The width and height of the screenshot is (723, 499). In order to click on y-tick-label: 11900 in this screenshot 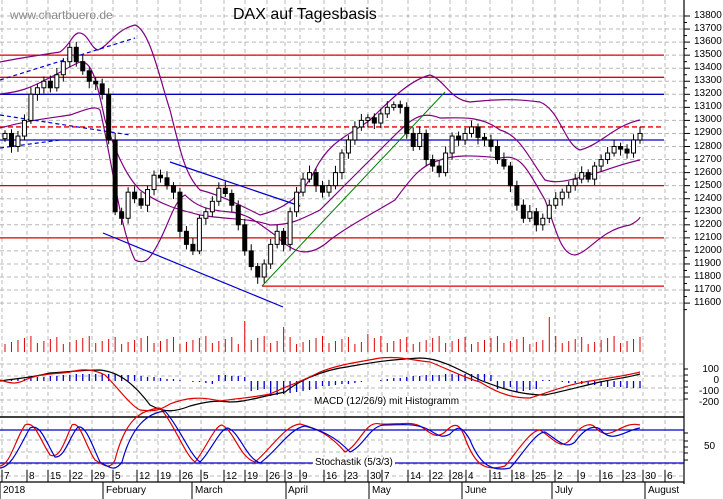, I will do `click(708, 263)`.